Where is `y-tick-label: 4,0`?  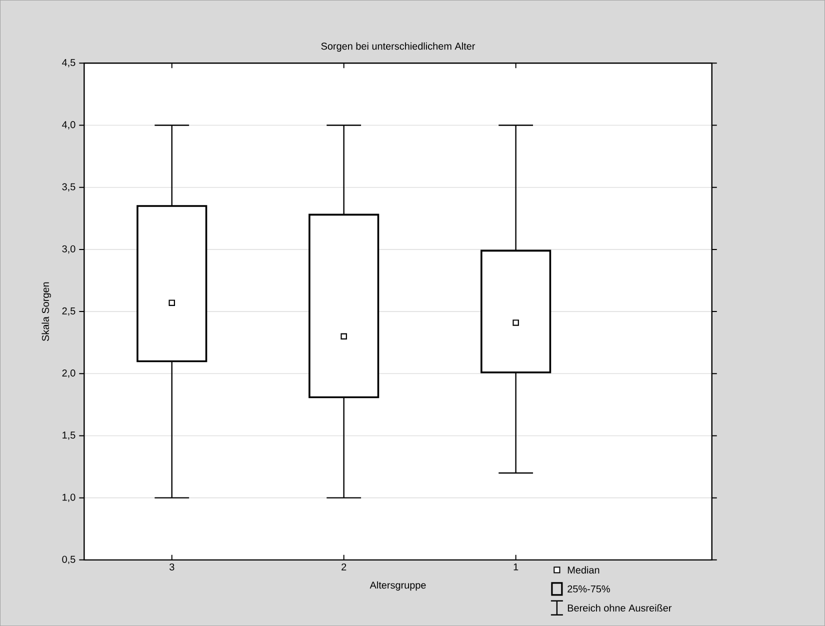 y-tick-label: 4,0 is located at coordinates (69, 125).